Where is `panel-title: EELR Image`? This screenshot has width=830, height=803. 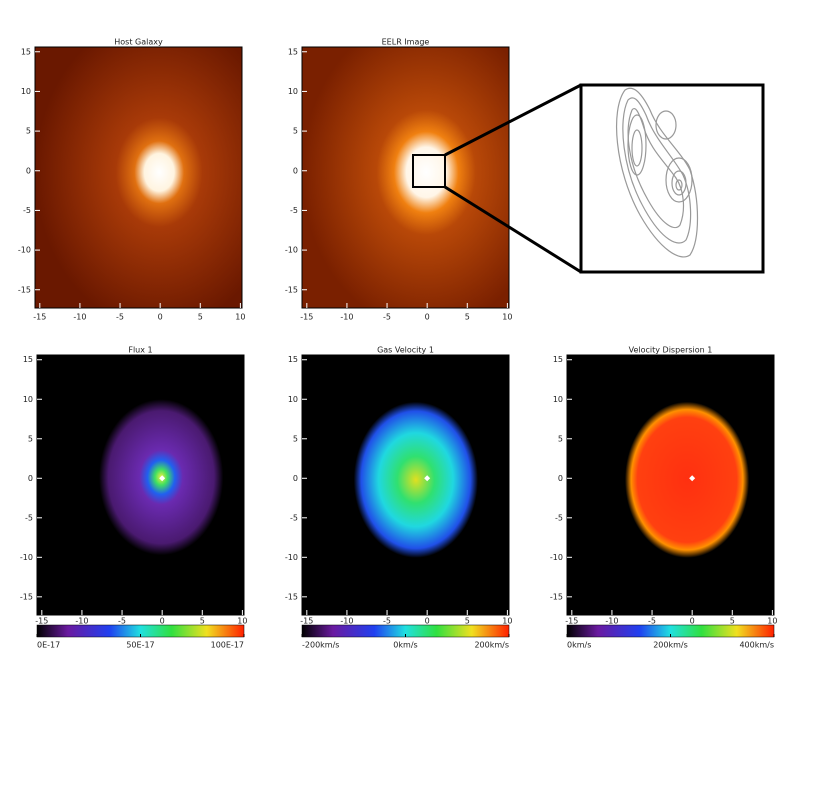 panel-title: EELR Image is located at coordinates (406, 42).